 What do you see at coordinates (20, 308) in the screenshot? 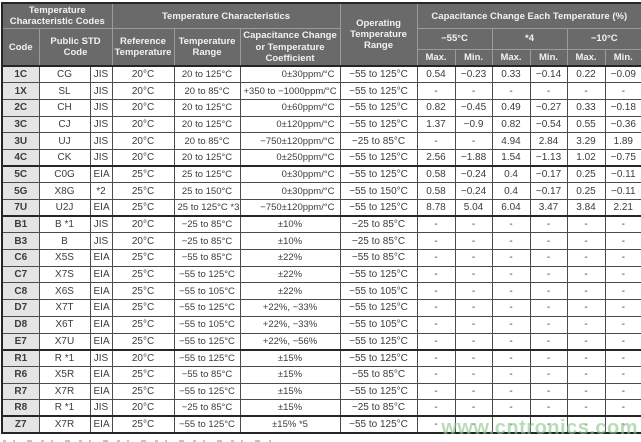
I see `code-cell: D7` at bounding box center [20, 308].